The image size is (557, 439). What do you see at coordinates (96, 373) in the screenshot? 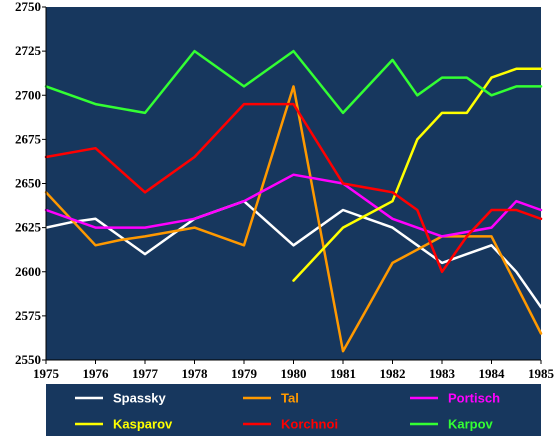
I see `x-tick-label: 1976` at bounding box center [96, 373].